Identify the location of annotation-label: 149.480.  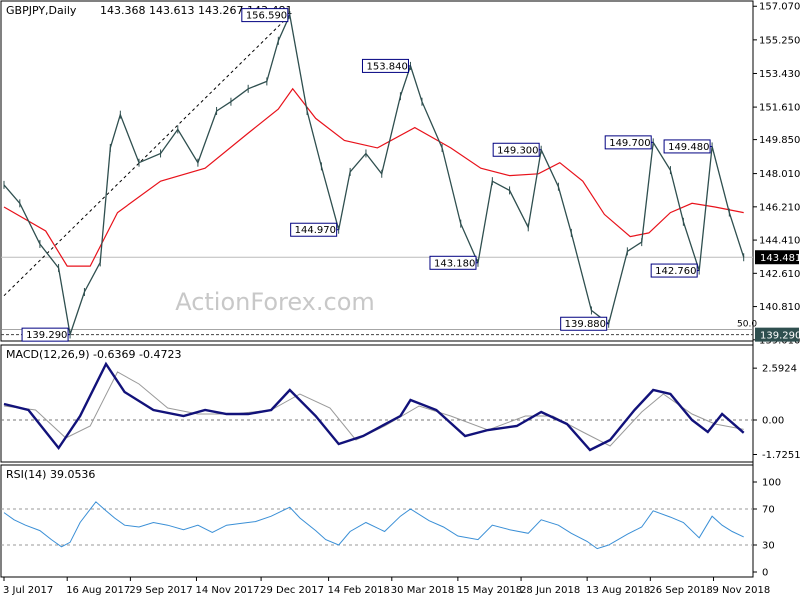
(688, 147).